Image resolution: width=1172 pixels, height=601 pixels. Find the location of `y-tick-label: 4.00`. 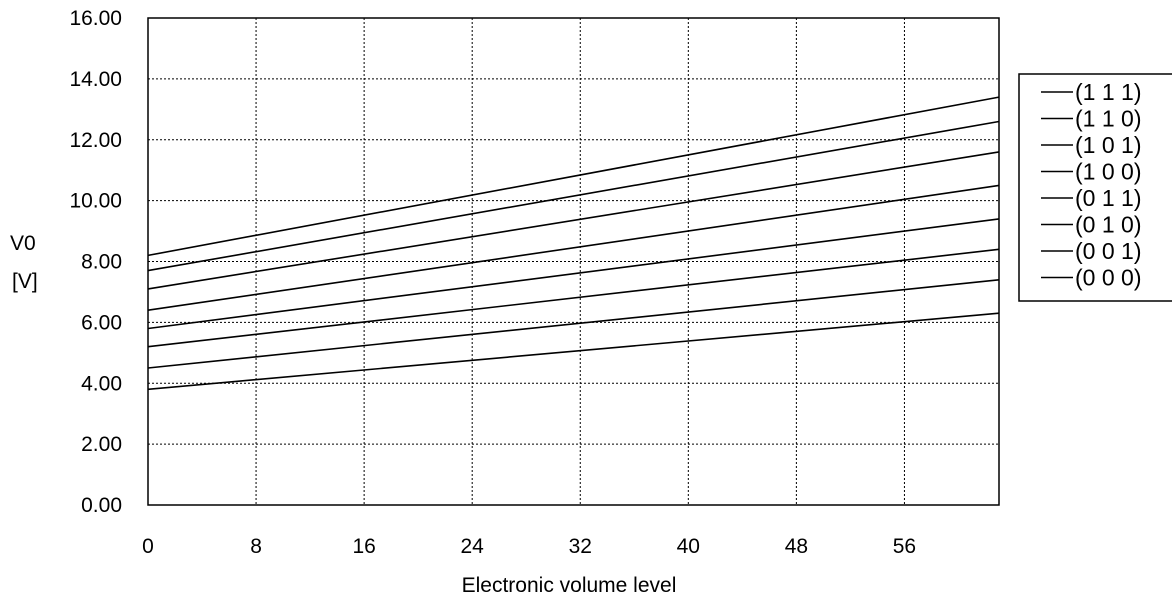

y-tick-label: 4.00 is located at coordinates (101, 383).